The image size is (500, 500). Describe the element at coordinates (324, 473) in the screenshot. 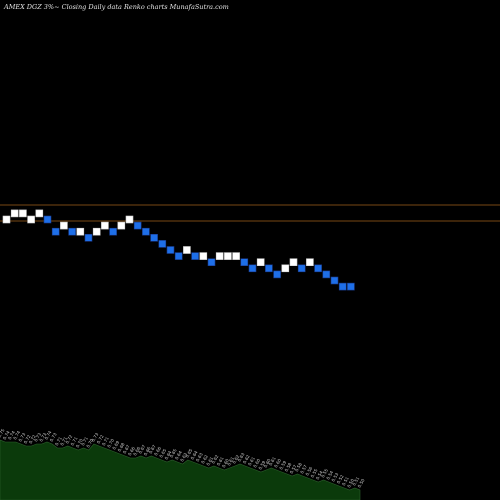

I see `volume-label: 0.55` at that location.